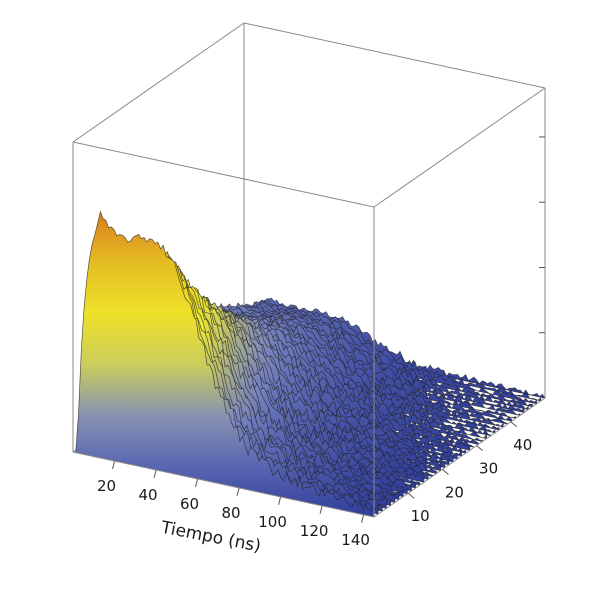 The image size is (600, 599). Describe the element at coordinates (355, 540) in the screenshot. I see `x-tick-label: 140` at that location.